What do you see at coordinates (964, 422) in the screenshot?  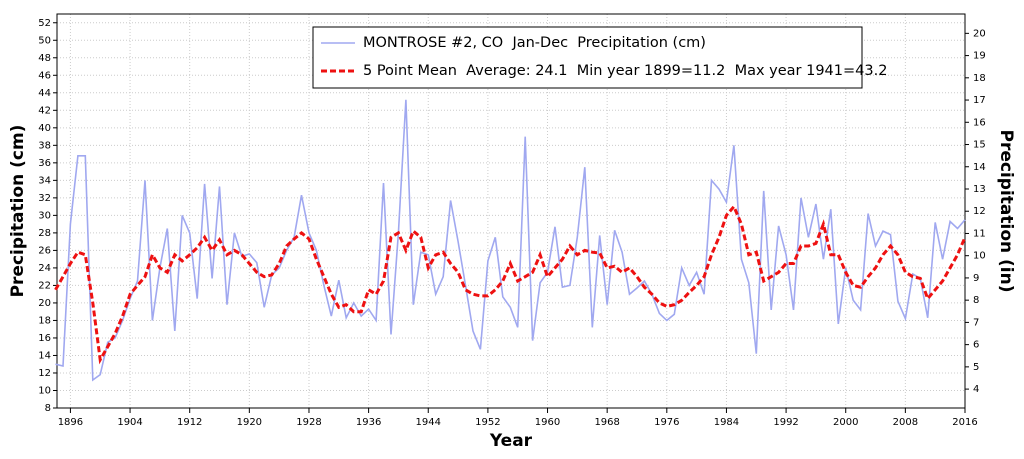 I see `x-tick-label: 2016` at bounding box center [964, 422].